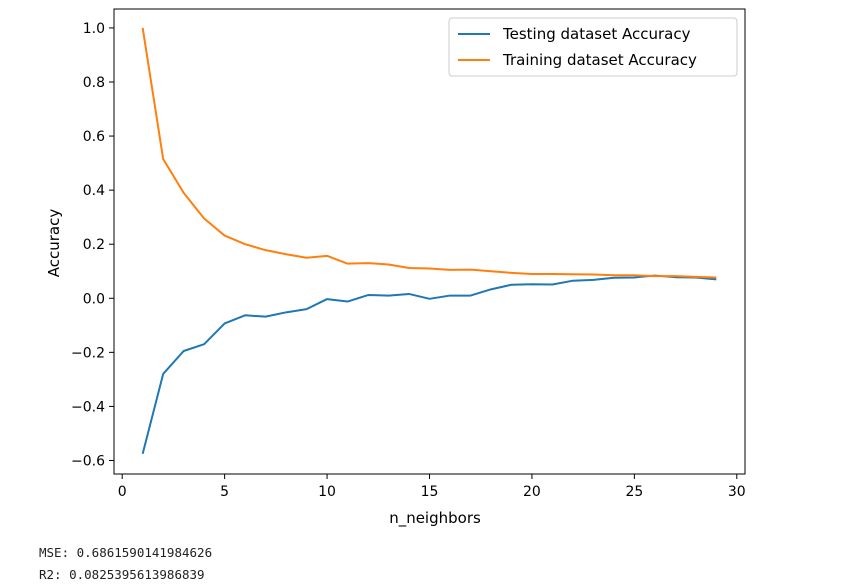  I want to click on y-tick-label: 0.4, so click(94, 191).